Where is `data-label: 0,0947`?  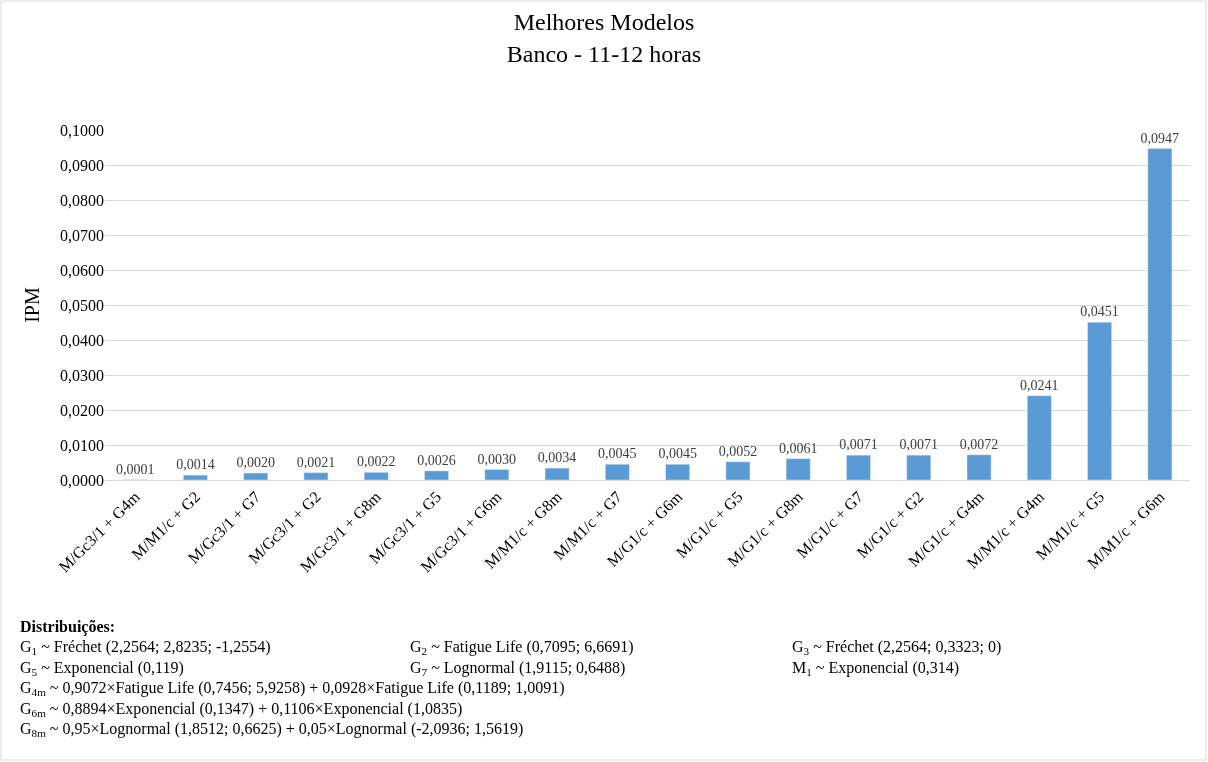 data-label: 0,0947 is located at coordinates (1160, 138).